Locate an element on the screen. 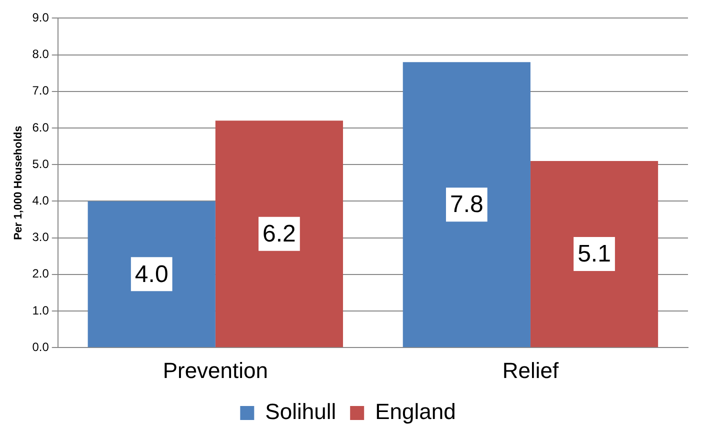  data-label: 7.8 is located at coordinates (467, 204).